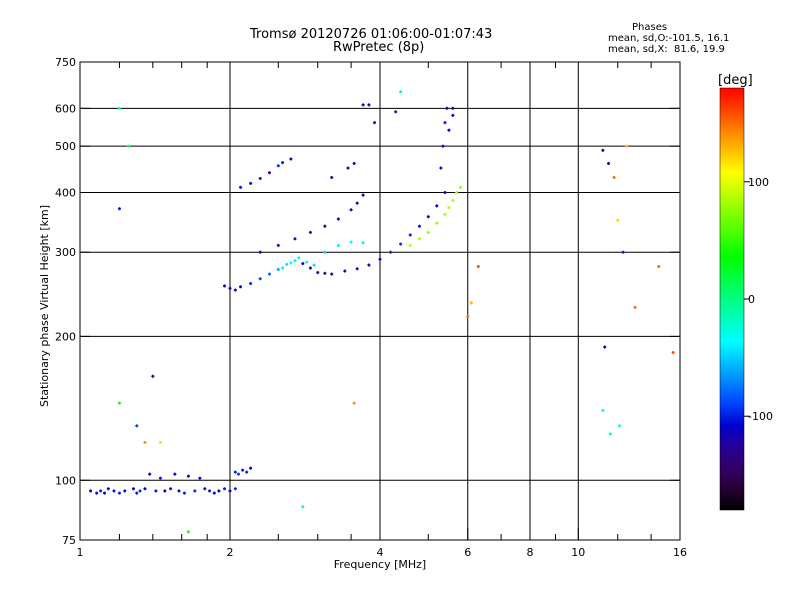 The height and width of the screenshot is (600, 800). Describe the element at coordinates (530, 552) in the screenshot. I see `x-tick-label: 8` at that location.